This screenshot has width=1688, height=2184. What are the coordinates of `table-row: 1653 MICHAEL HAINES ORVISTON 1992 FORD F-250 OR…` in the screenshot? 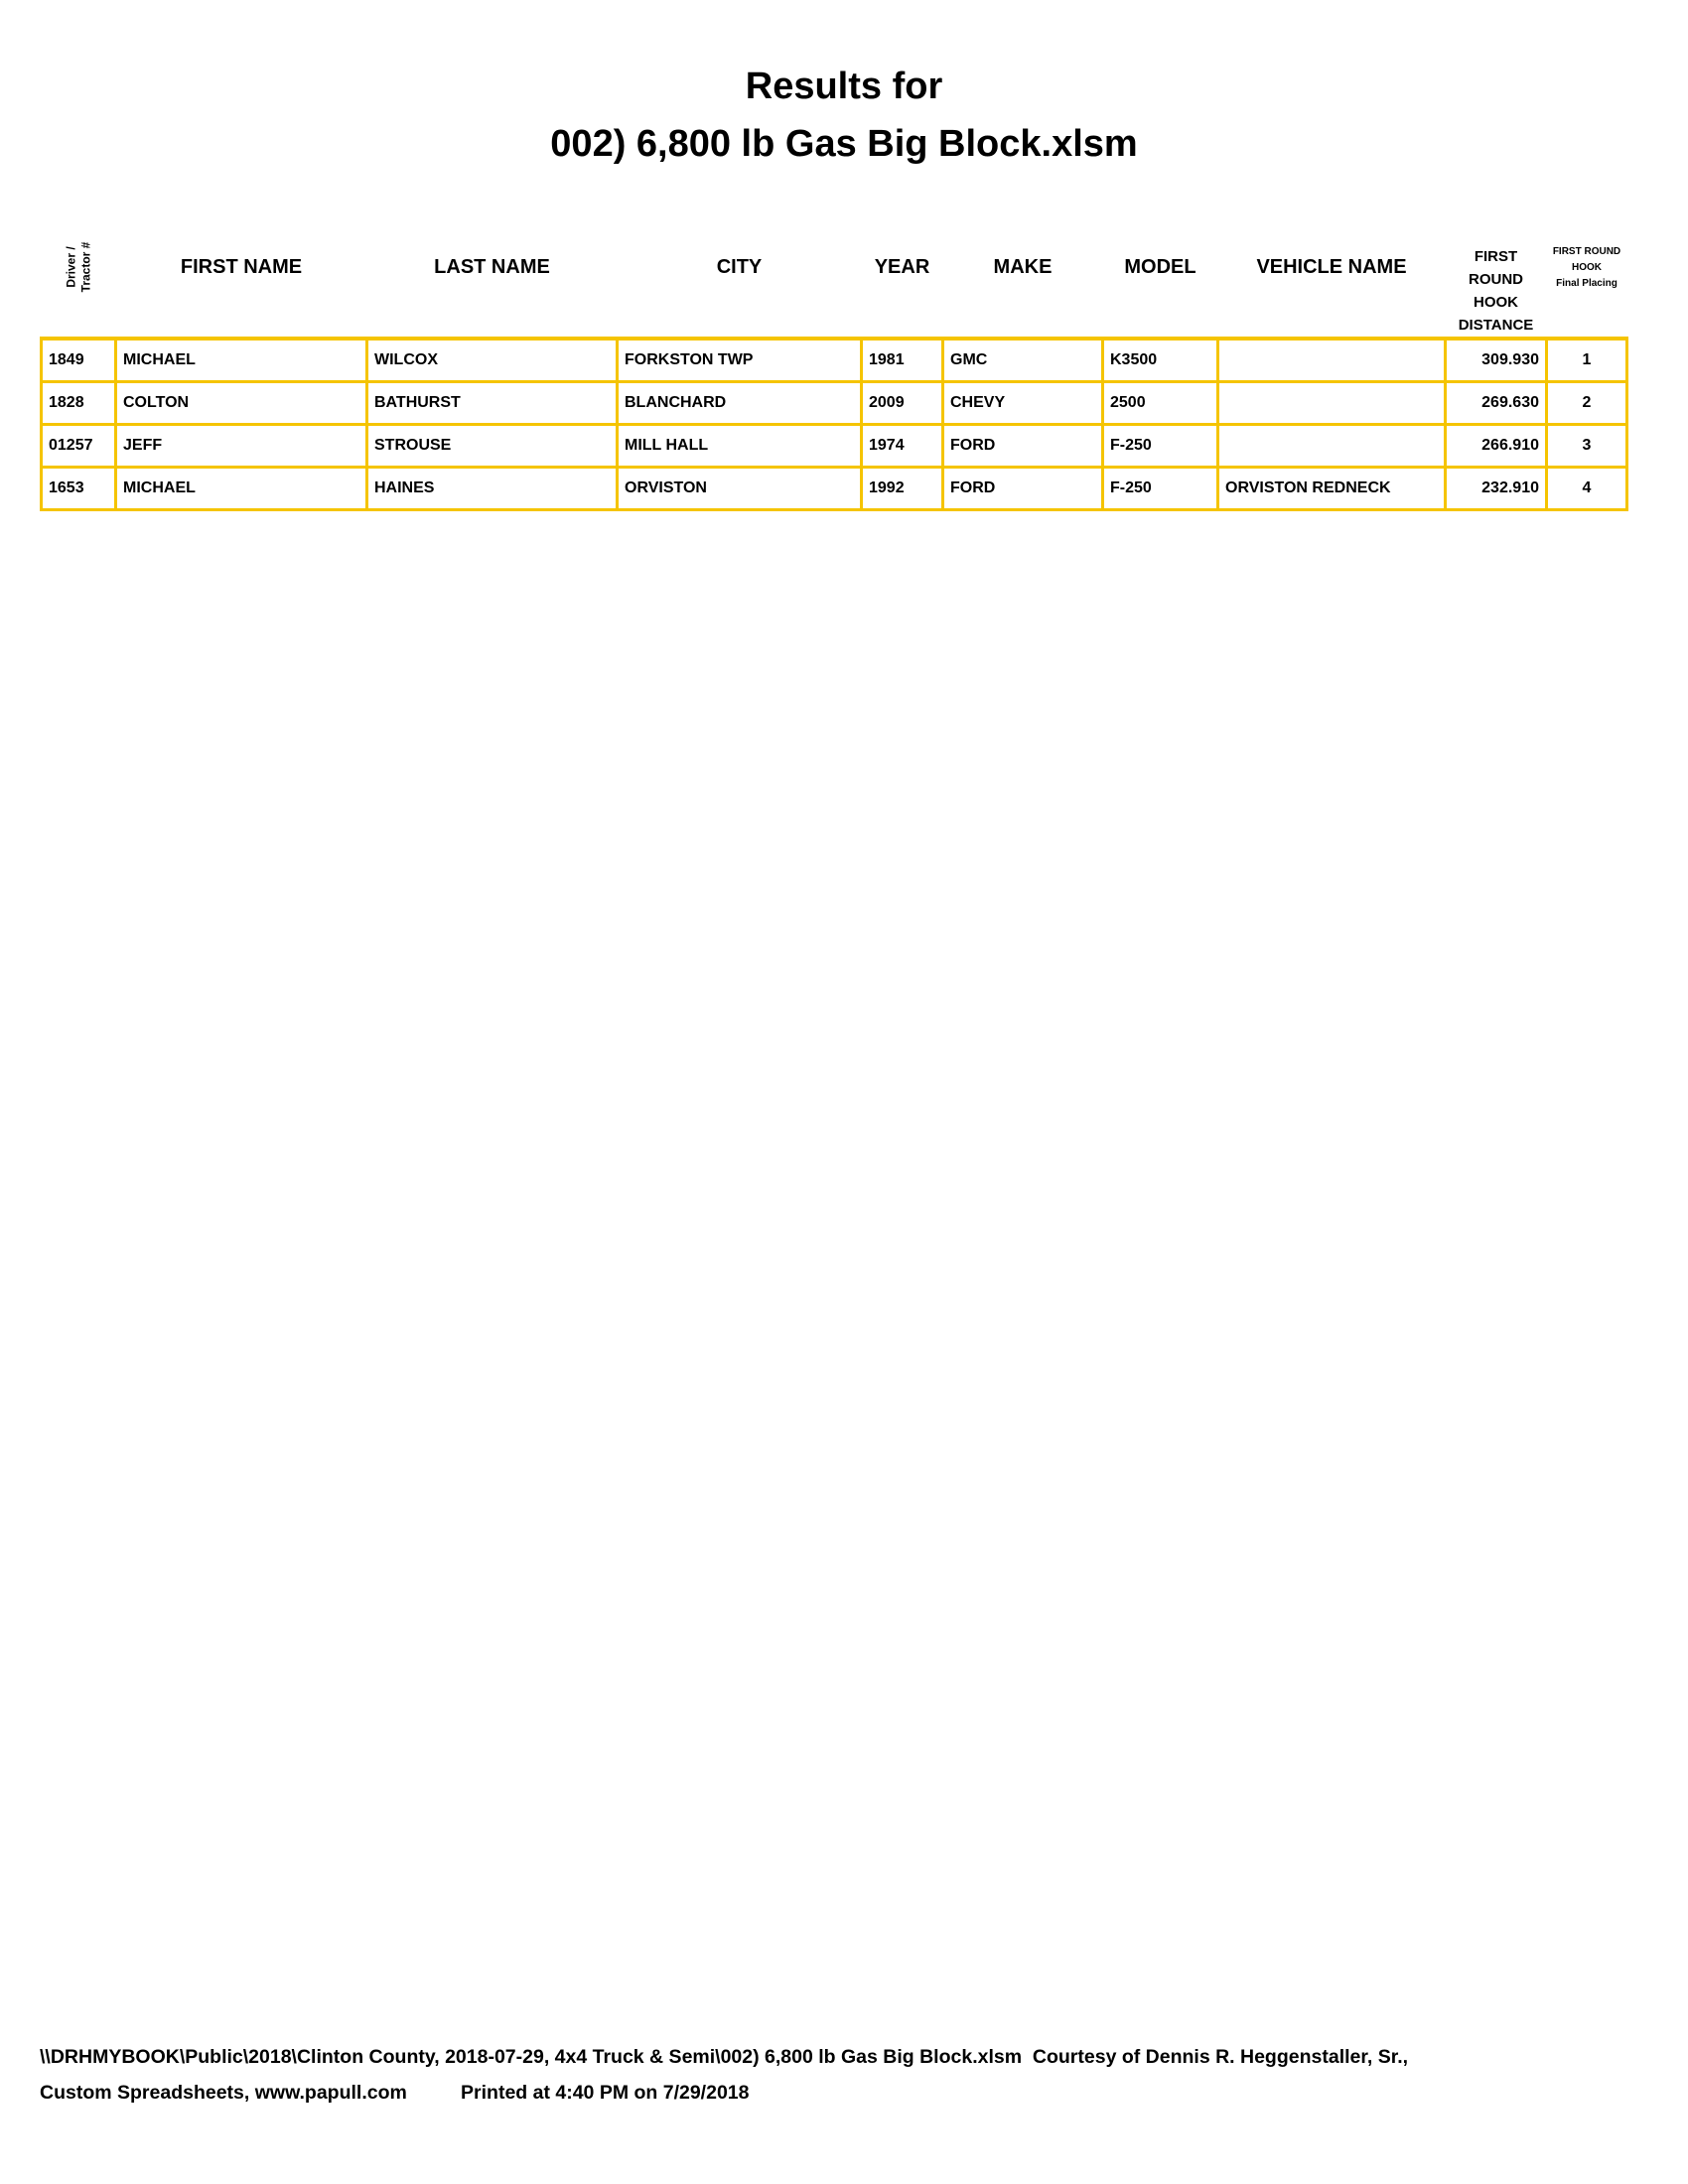 It's located at (834, 488).